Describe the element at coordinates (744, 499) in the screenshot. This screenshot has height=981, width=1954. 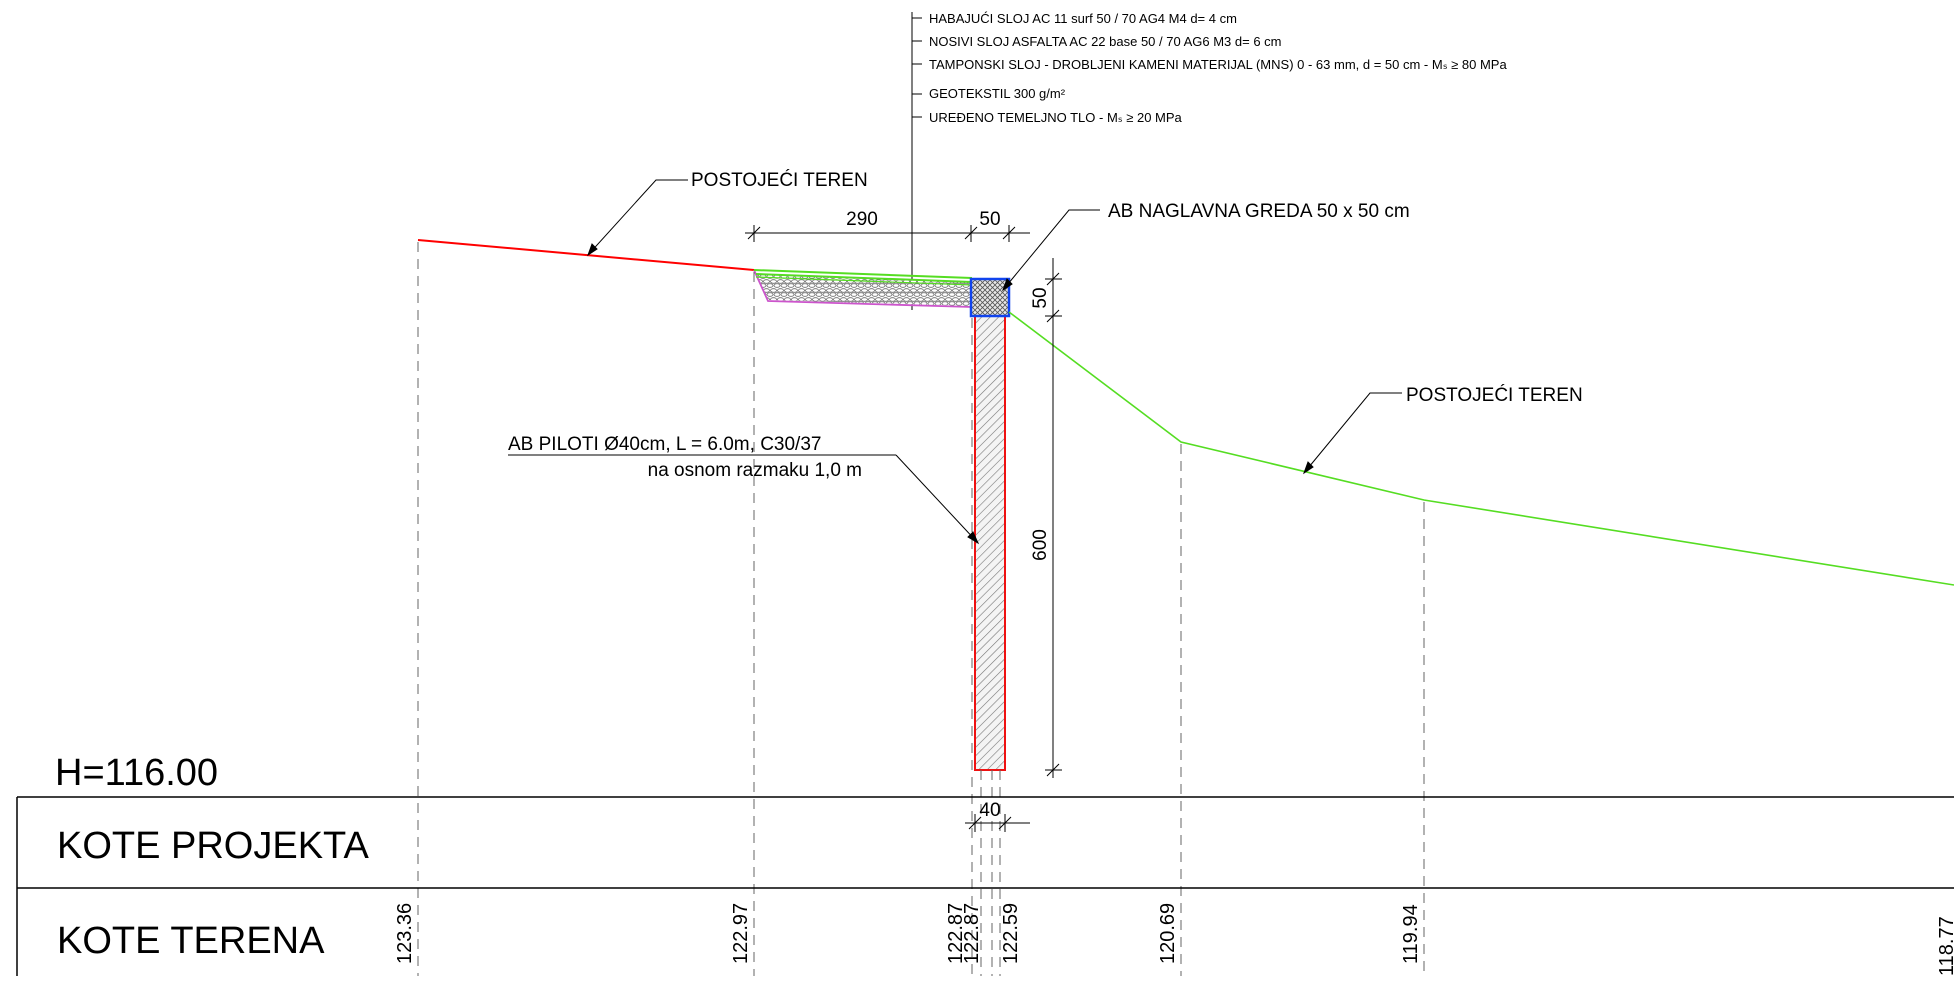
I see `leader-piles` at that location.